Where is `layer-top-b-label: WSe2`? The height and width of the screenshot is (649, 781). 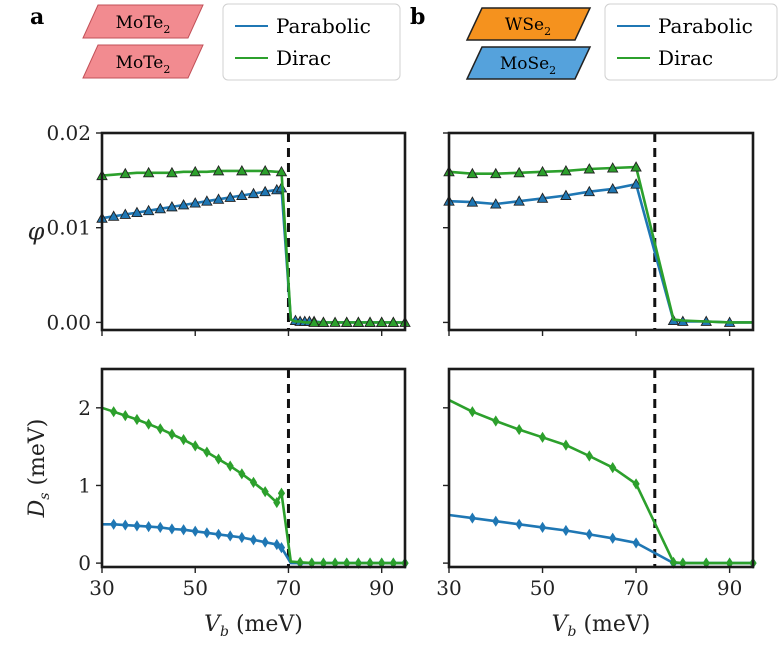
layer-top-b-label: WSe2 is located at coordinates (528, 26).